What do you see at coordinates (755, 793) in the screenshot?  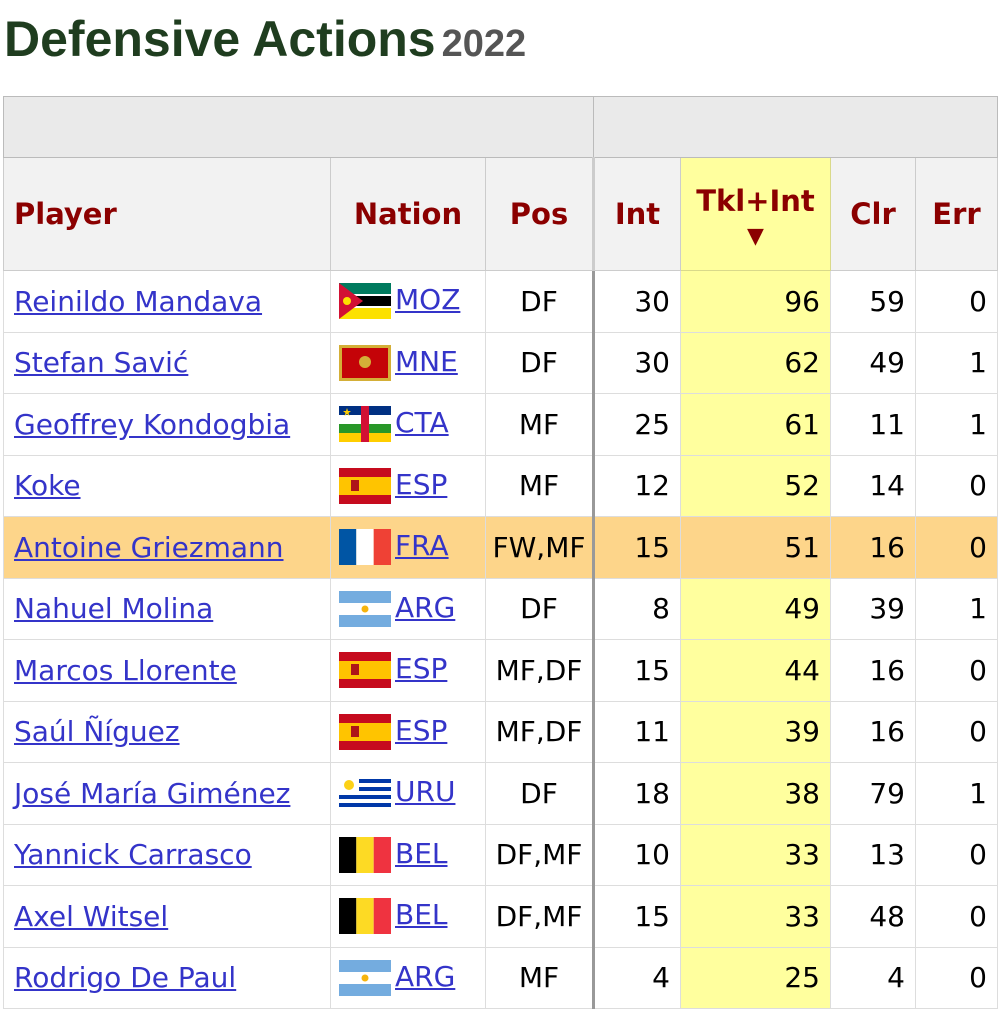 I see `table-cell: 38` at bounding box center [755, 793].